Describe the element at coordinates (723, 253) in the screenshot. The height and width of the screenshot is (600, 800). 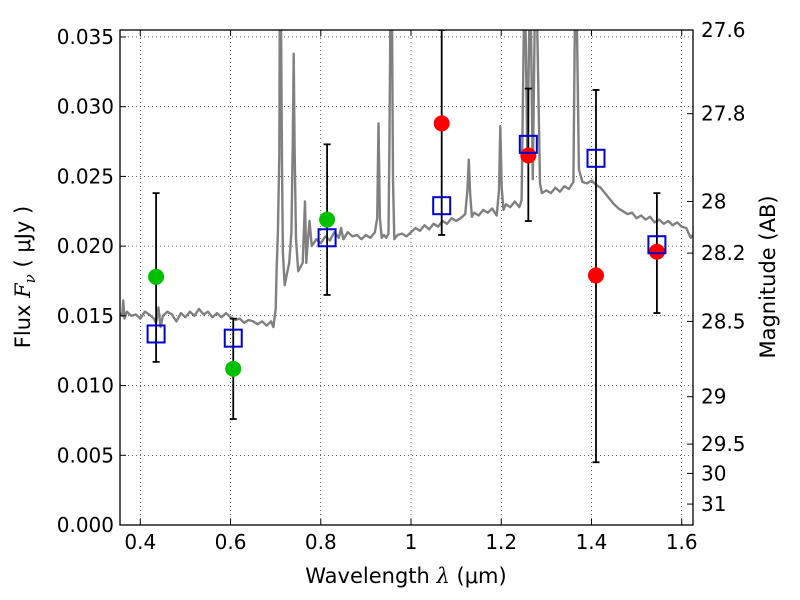
I see `right-tick-label: 28.2` at that location.